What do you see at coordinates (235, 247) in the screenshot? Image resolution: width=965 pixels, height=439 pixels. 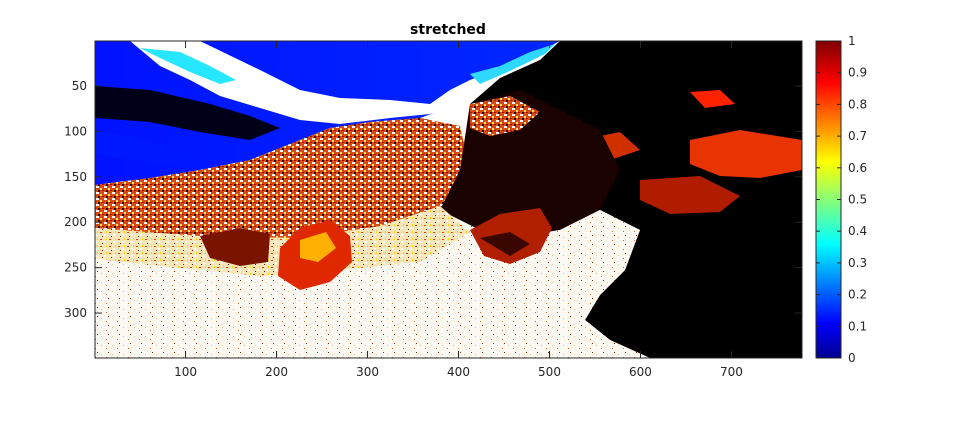 I see `rock-left-outcrop` at bounding box center [235, 247].